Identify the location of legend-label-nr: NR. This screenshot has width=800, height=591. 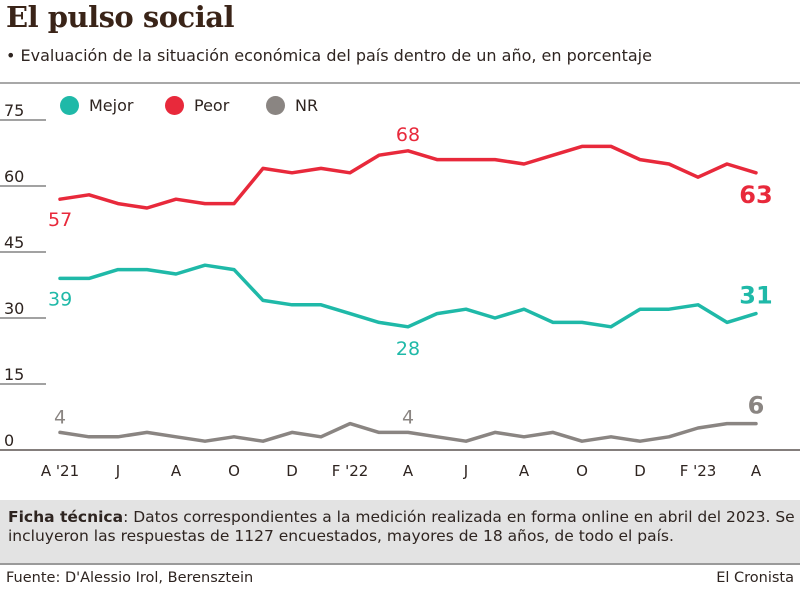
(307, 105).